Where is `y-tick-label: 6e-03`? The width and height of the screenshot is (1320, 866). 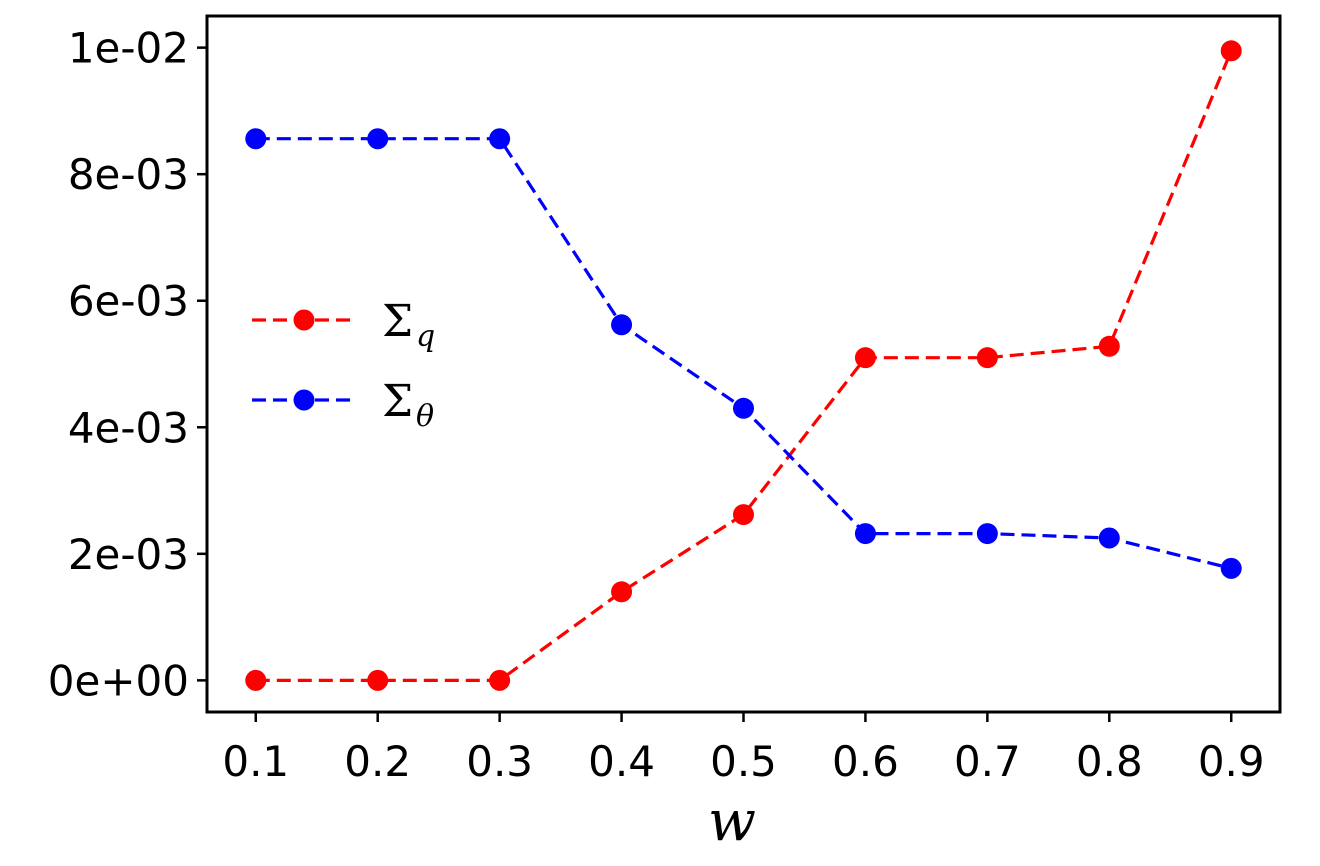
y-tick-label: 6e-03 is located at coordinates (128, 301).